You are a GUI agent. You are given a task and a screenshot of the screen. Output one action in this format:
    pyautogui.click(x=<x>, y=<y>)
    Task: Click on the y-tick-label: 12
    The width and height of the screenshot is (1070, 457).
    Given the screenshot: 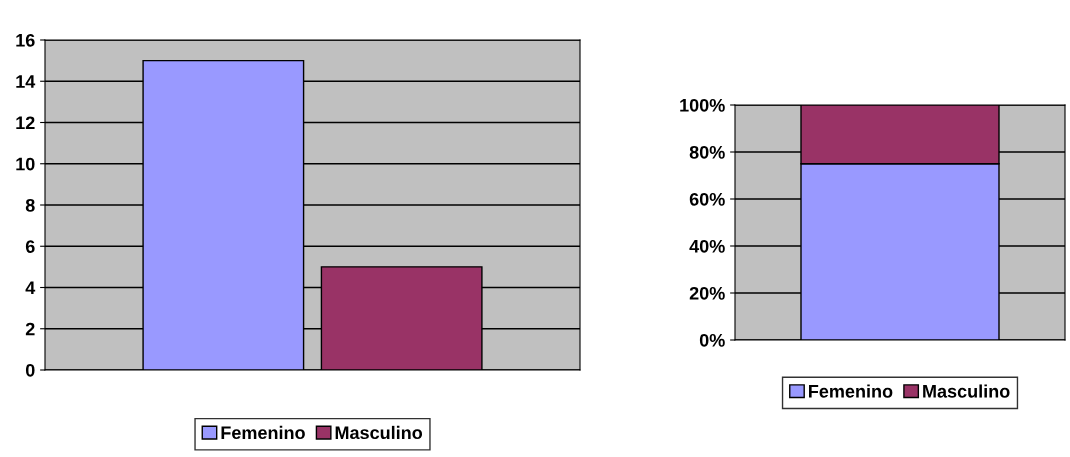 What is the action you would take?
    pyautogui.click(x=25, y=123)
    